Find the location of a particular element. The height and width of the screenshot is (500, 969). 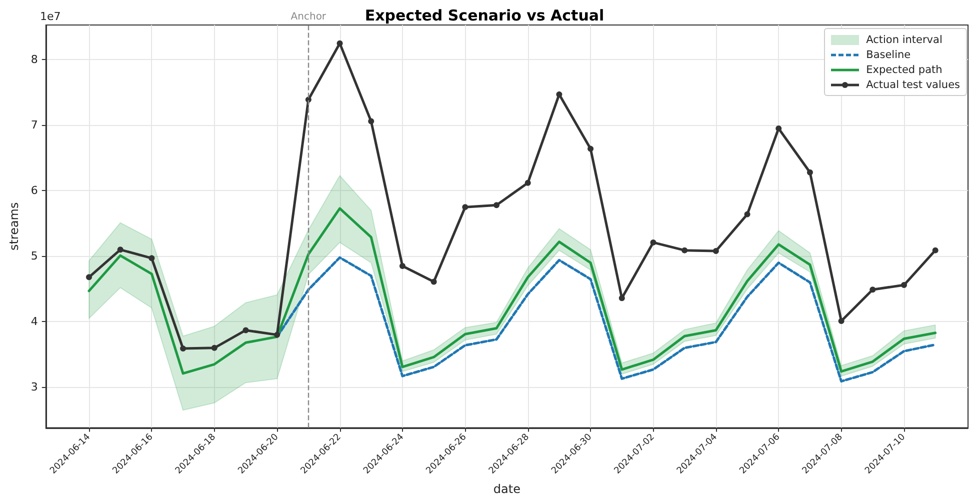

y-tick-label: 3 is located at coordinates (34, 387).